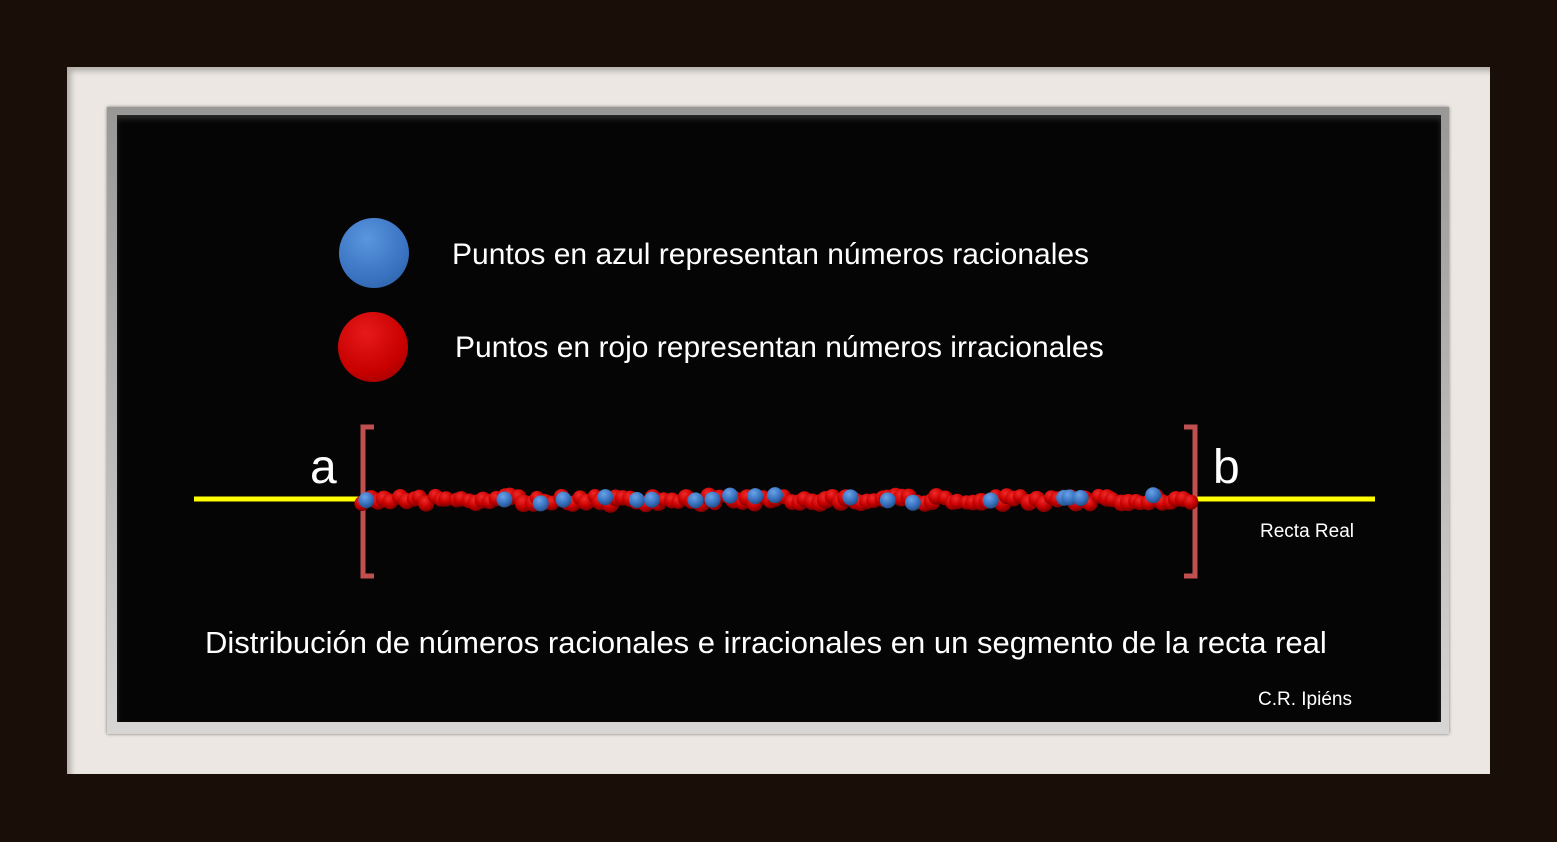 The width and height of the screenshot is (1557, 842). What do you see at coordinates (1305, 699) in the screenshot?
I see `author-credit: C.R. Ipiéns` at bounding box center [1305, 699].